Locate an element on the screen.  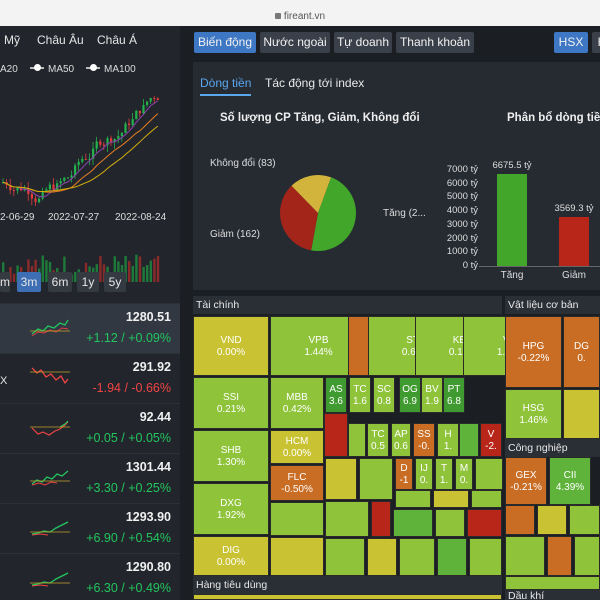
stock-tile: HCM 0.00% is located at coordinates (297, 447).